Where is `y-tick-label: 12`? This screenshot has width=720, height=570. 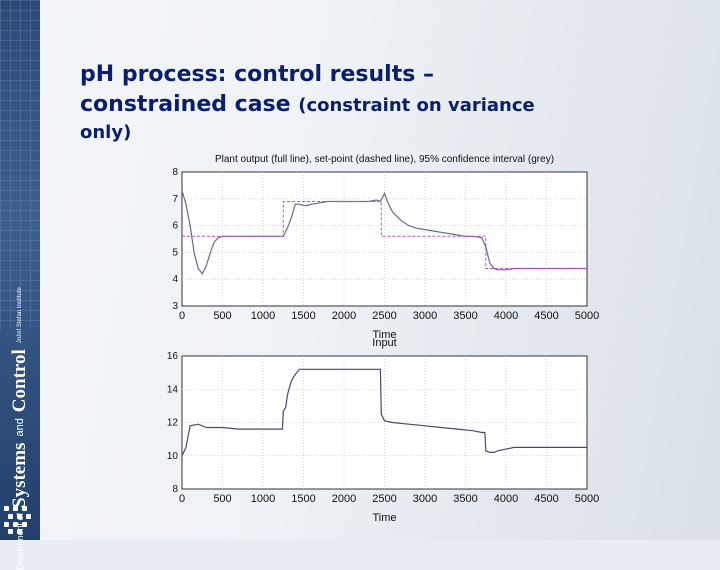
y-tick-label: 12 is located at coordinates (173, 423).